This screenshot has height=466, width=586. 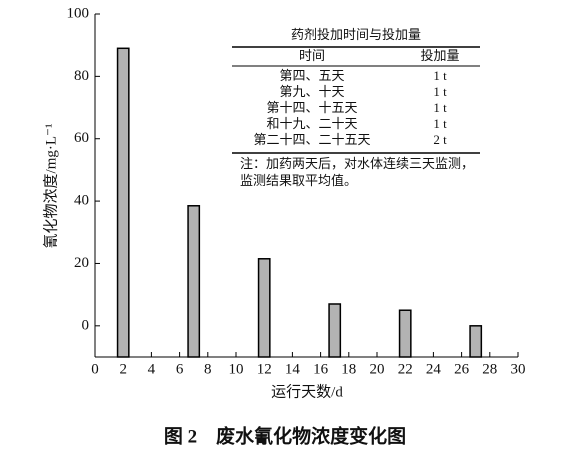 I want to click on table-cell: 和十九、二十天, so click(x=311, y=123).